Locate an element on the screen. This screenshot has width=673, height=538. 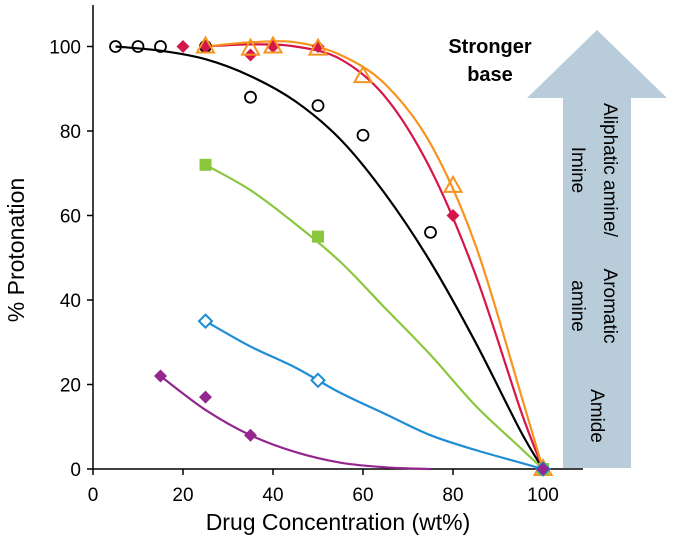
x-tick-label: 60 is located at coordinates (362, 495).